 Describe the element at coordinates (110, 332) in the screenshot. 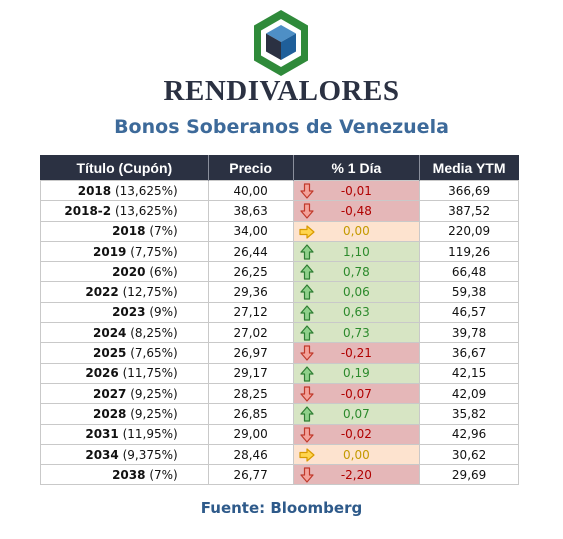

I see `bond-year: 2024` at that location.